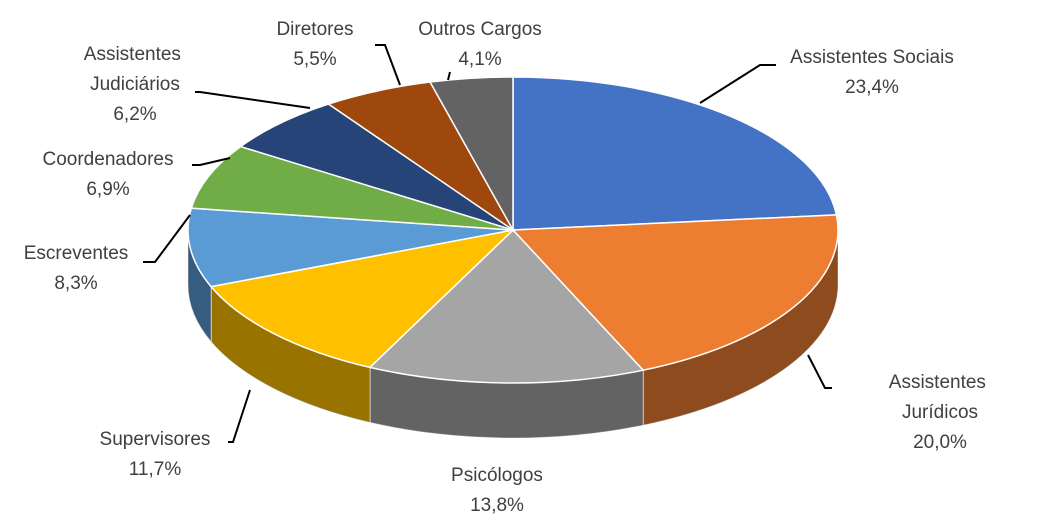 This screenshot has width=1051, height=516. I want to click on category-label-line: Jurídicos, so click(940, 412).